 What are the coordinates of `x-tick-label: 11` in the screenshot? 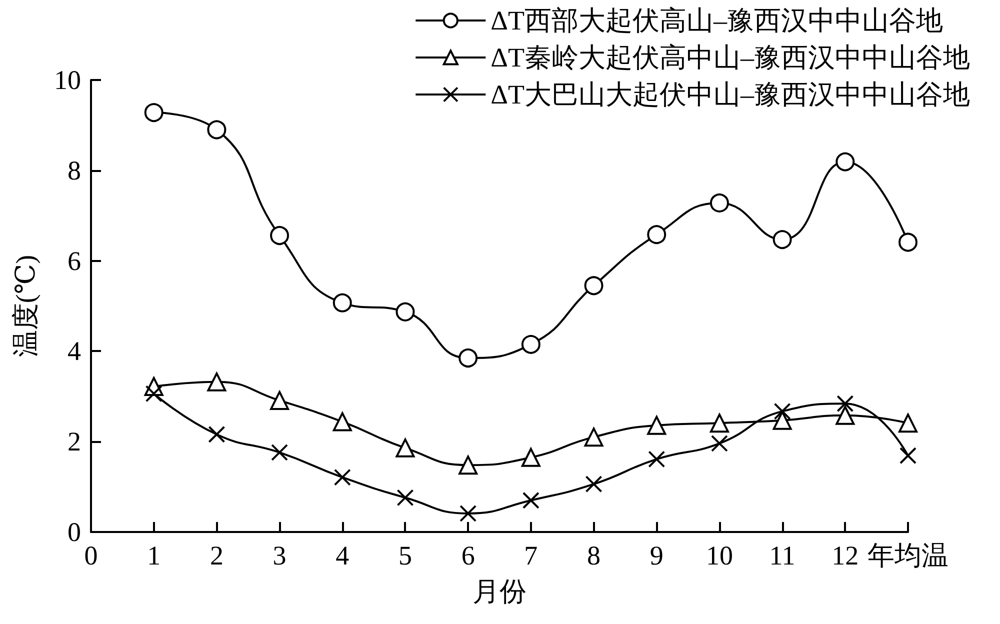 It's located at (782, 555).